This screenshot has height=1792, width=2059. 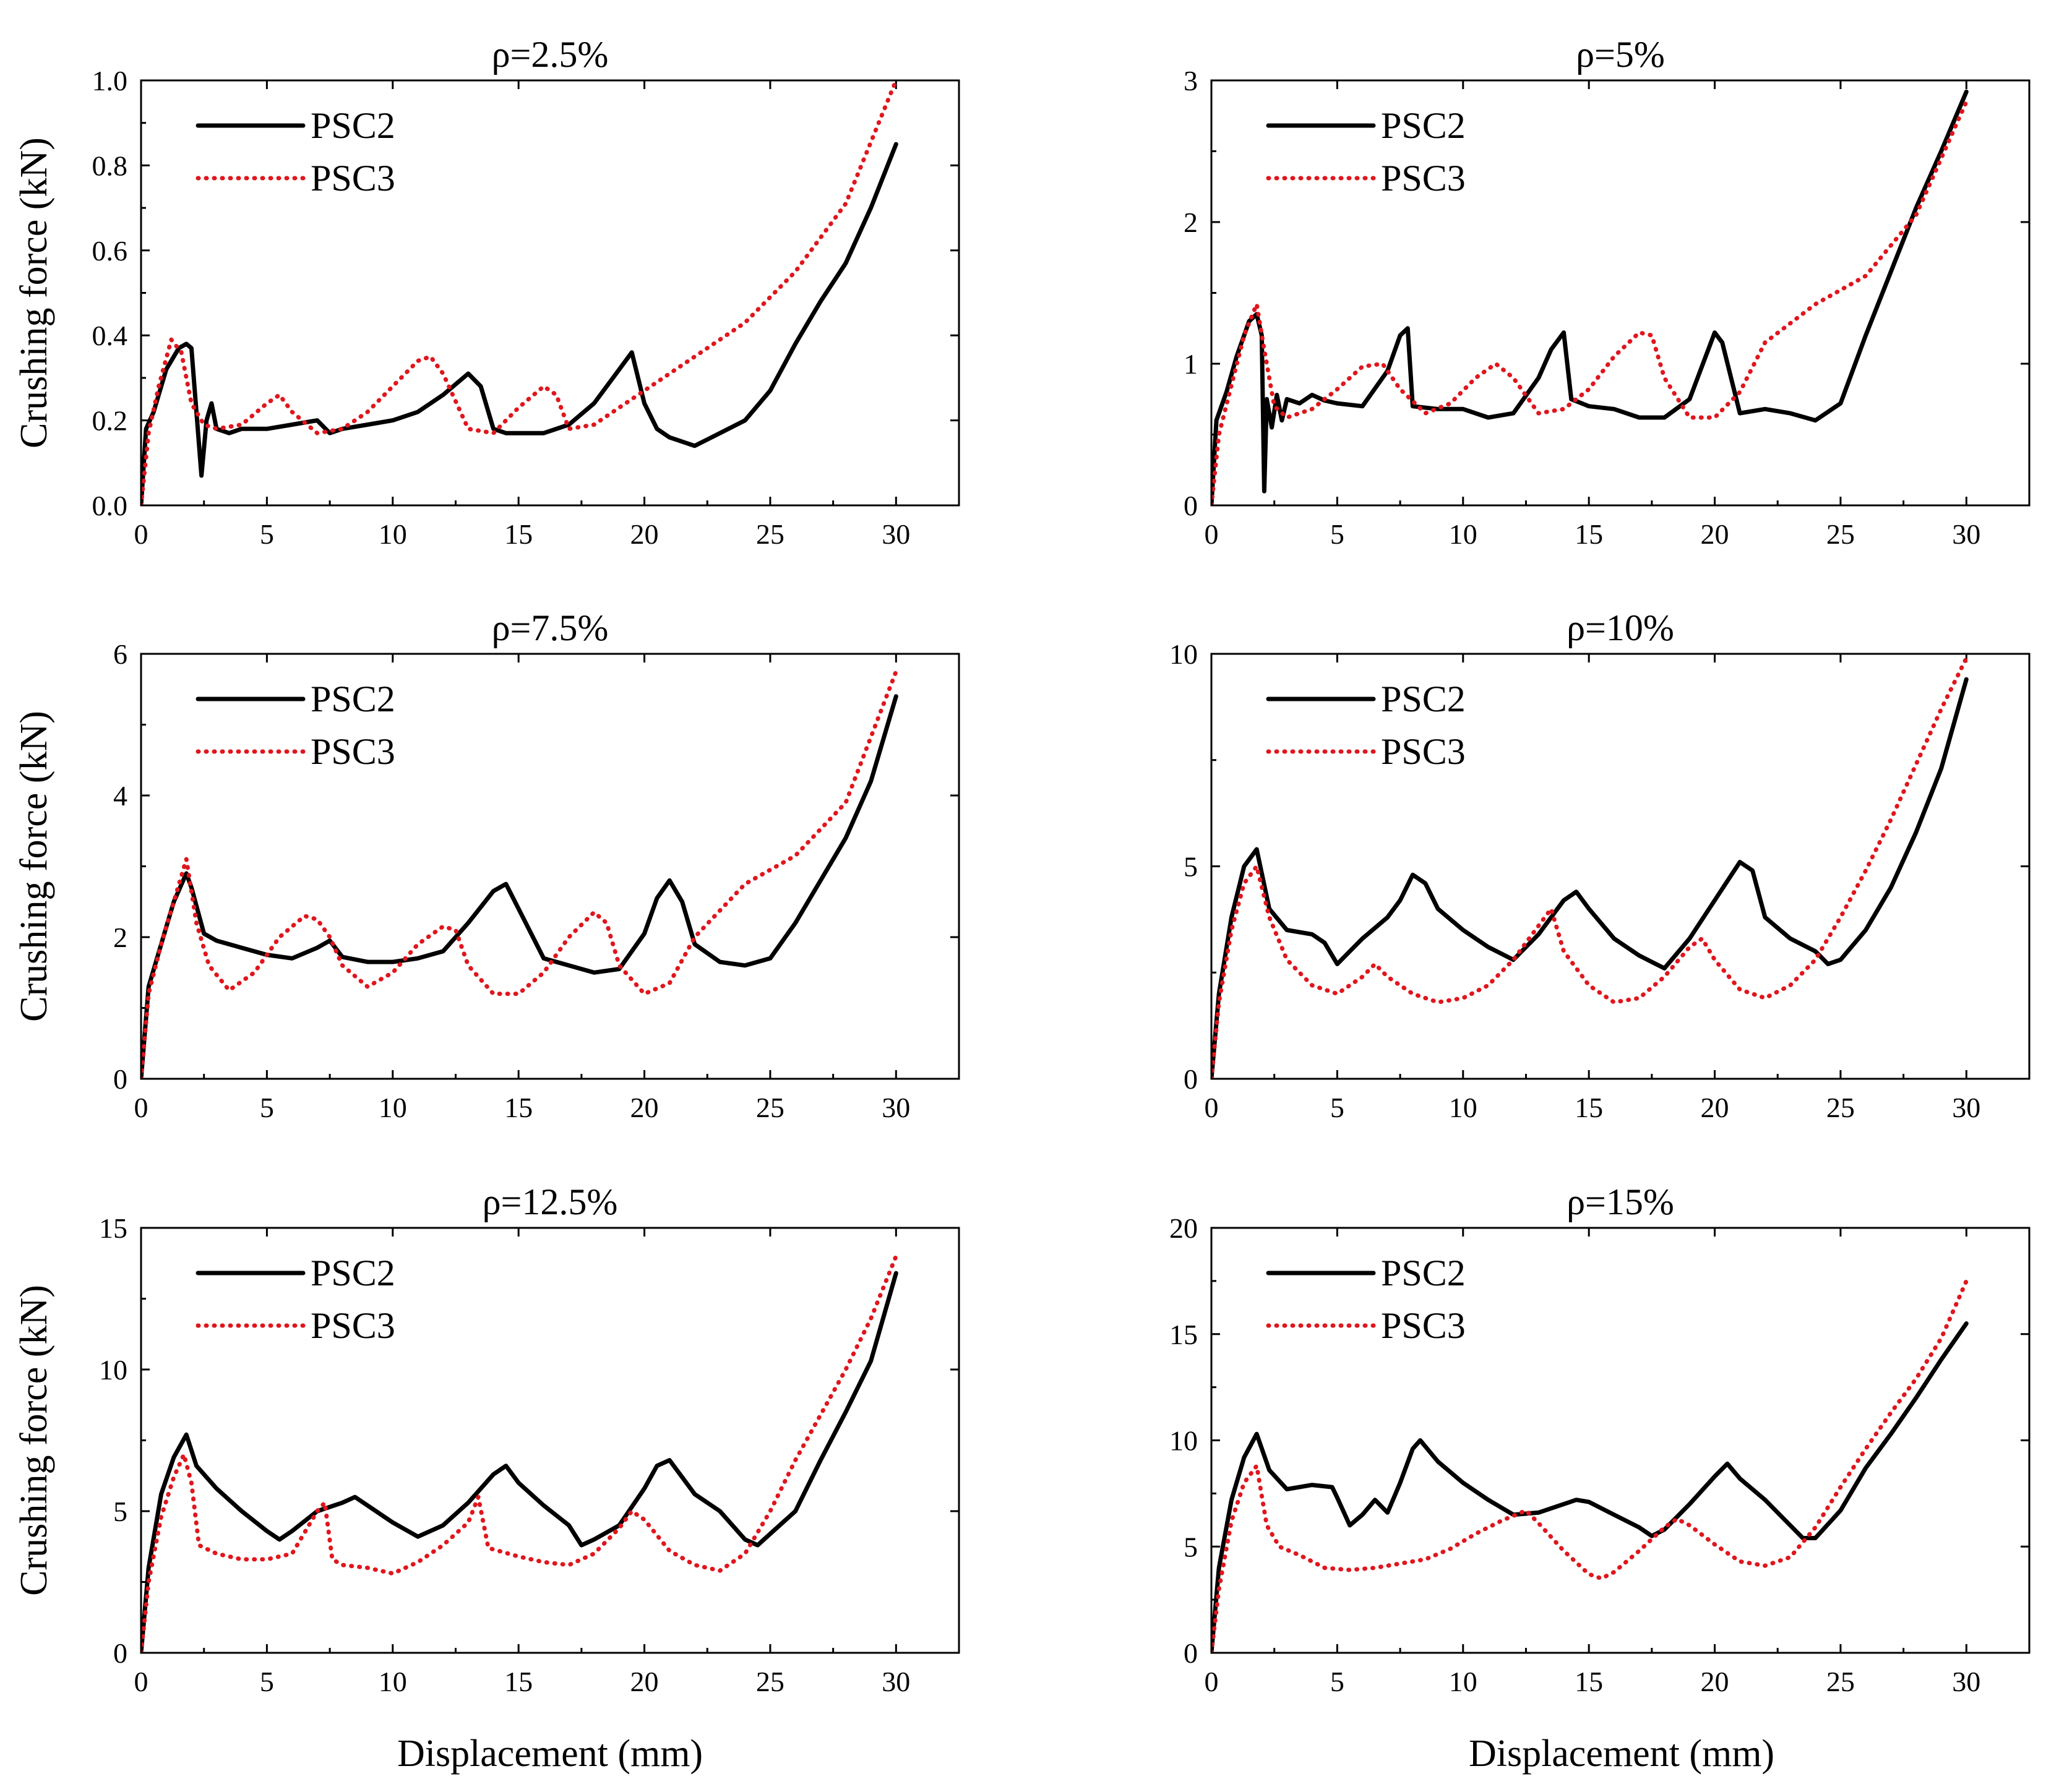 I want to click on y-tick-label: 1, so click(x=1191, y=364).